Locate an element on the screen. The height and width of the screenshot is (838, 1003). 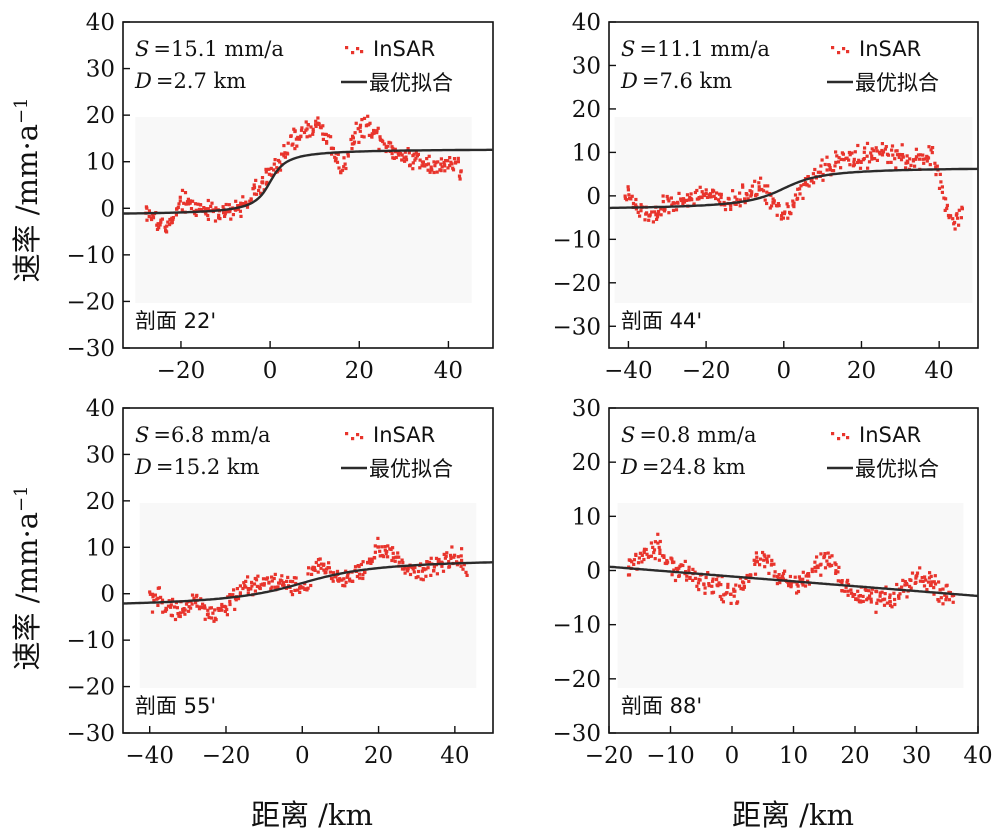
y-tick-label: −10 is located at coordinates (576, 240).